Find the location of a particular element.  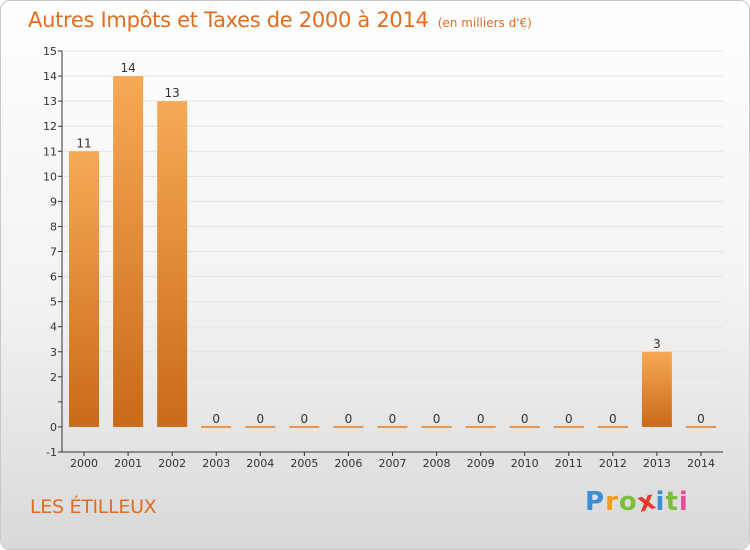

y-tick-label: 4 is located at coordinates (53, 327).